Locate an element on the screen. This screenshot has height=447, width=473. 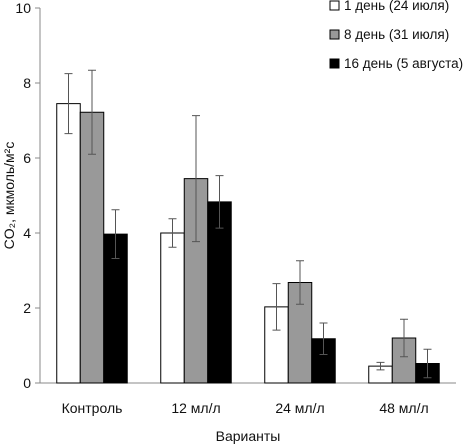
x-tick-label: 24 мл/л is located at coordinates (299, 408).